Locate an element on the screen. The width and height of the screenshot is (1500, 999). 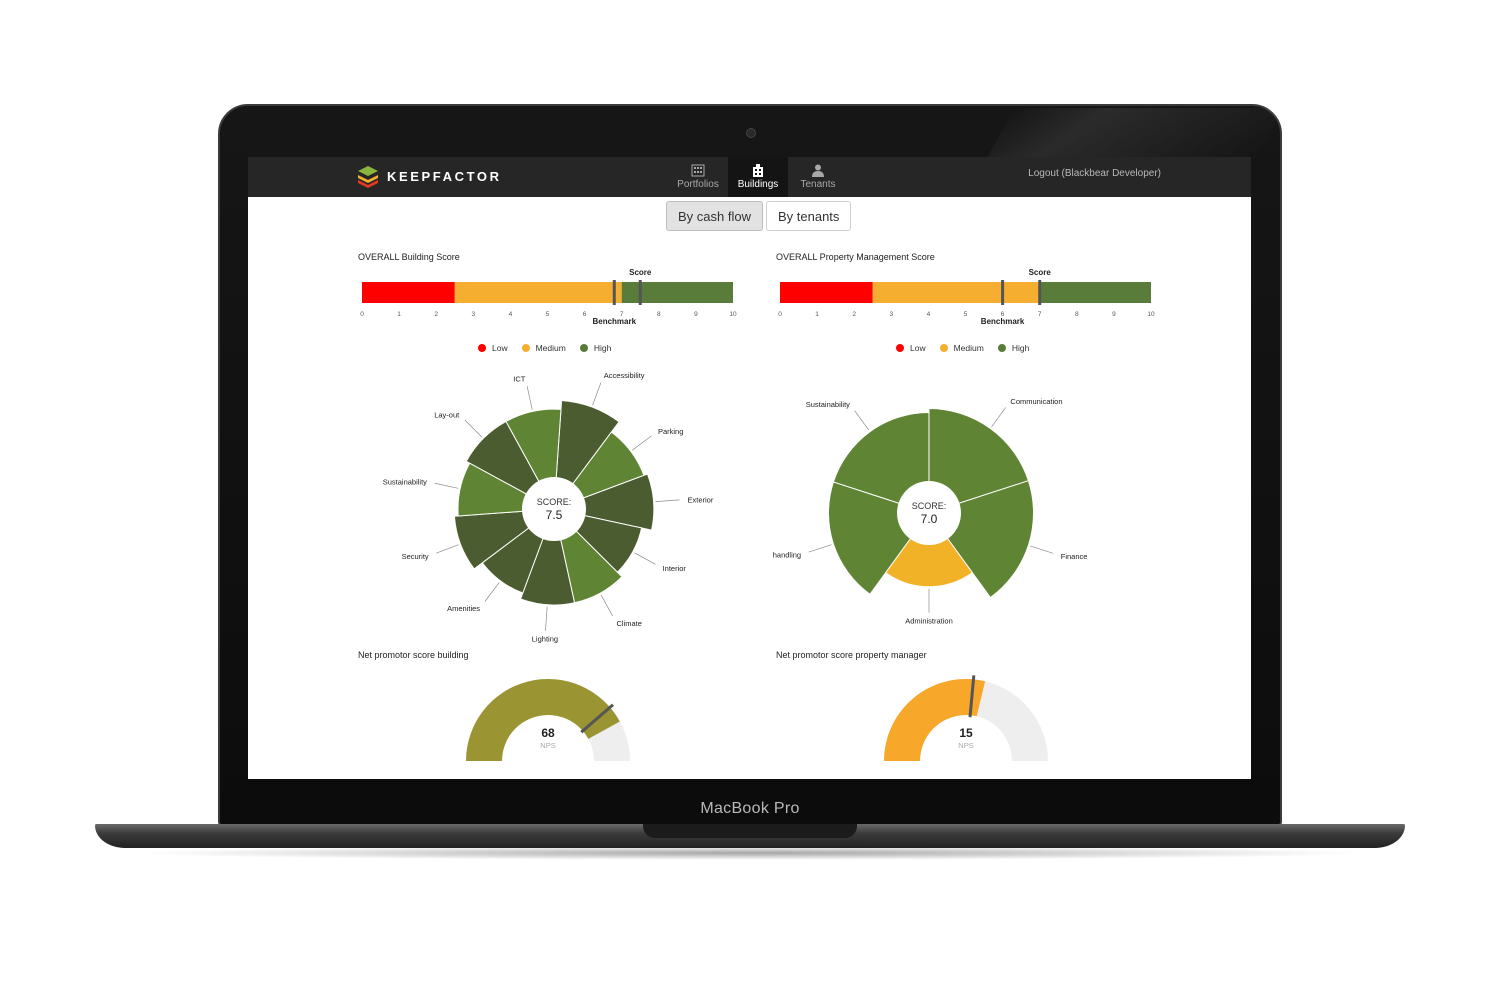
legend-low: Low is located at coordinates (911, 348).